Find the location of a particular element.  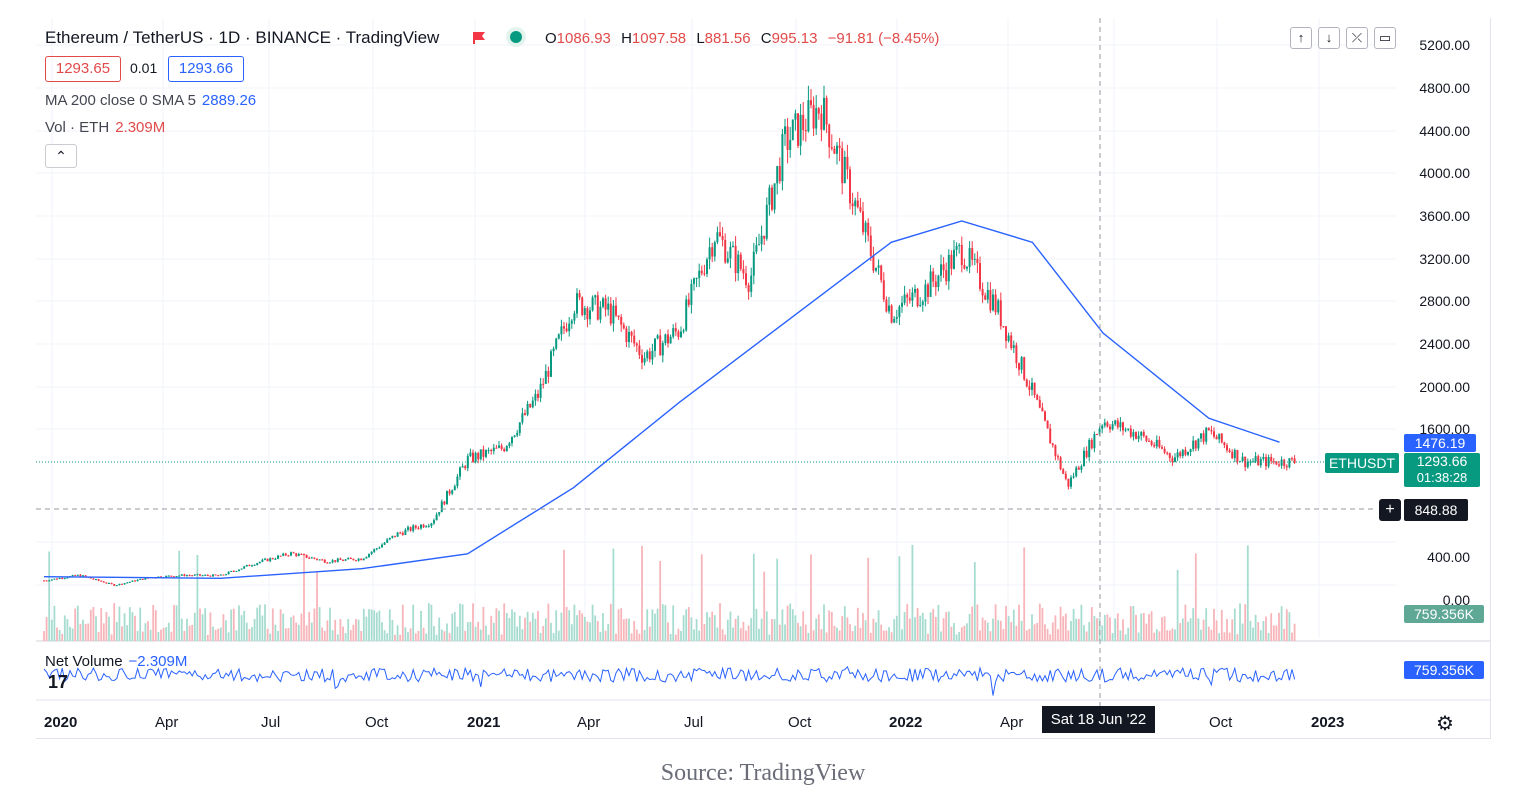

maximize-pane-button: ▭ is located at coordinates (1385, 38).